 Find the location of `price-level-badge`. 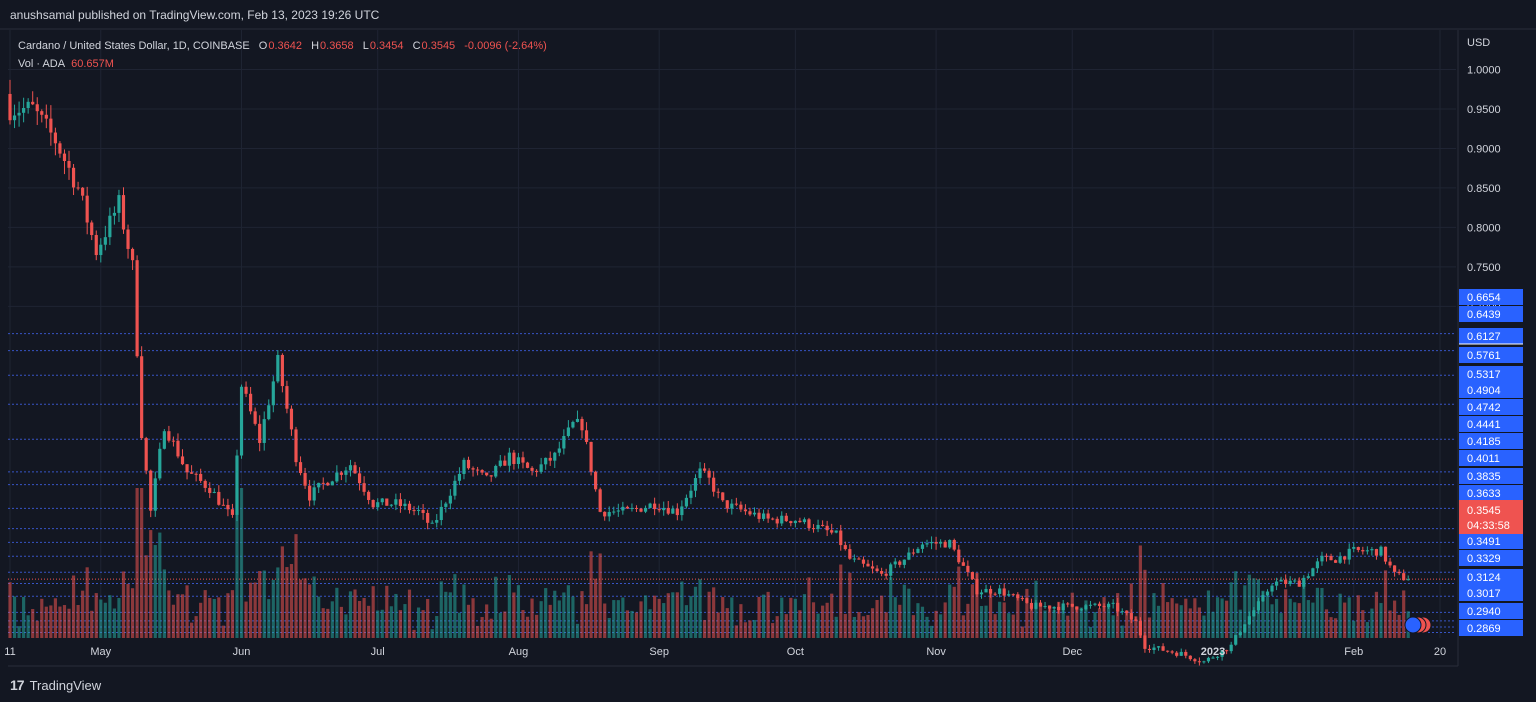

price-level-badge is located at coordinates (1491, 441).